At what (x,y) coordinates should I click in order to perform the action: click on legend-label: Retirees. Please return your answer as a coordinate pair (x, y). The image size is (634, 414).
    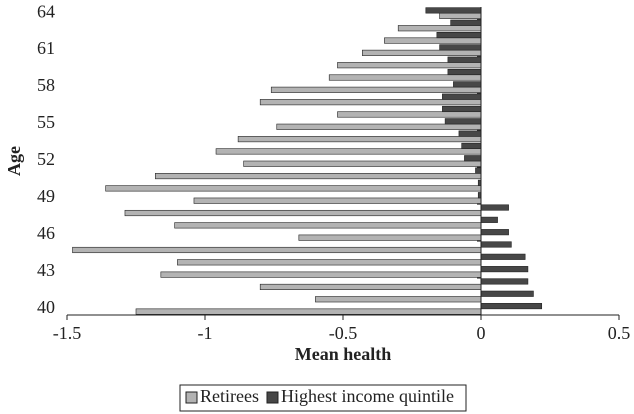
    Looking at the image, I should click on (229, 396).